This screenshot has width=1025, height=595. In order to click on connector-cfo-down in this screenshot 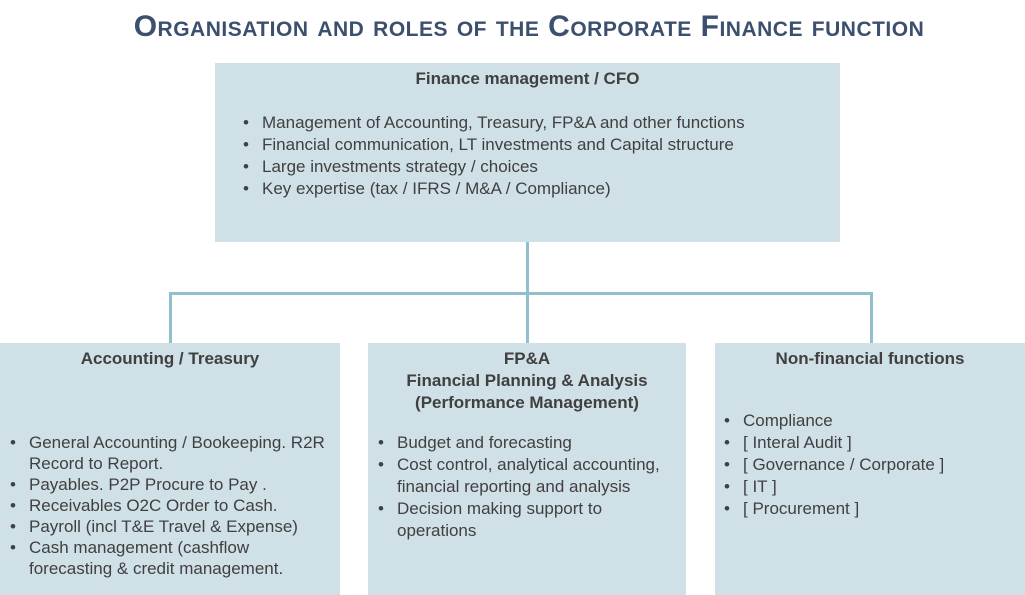, I will do `click(527, 268)`.